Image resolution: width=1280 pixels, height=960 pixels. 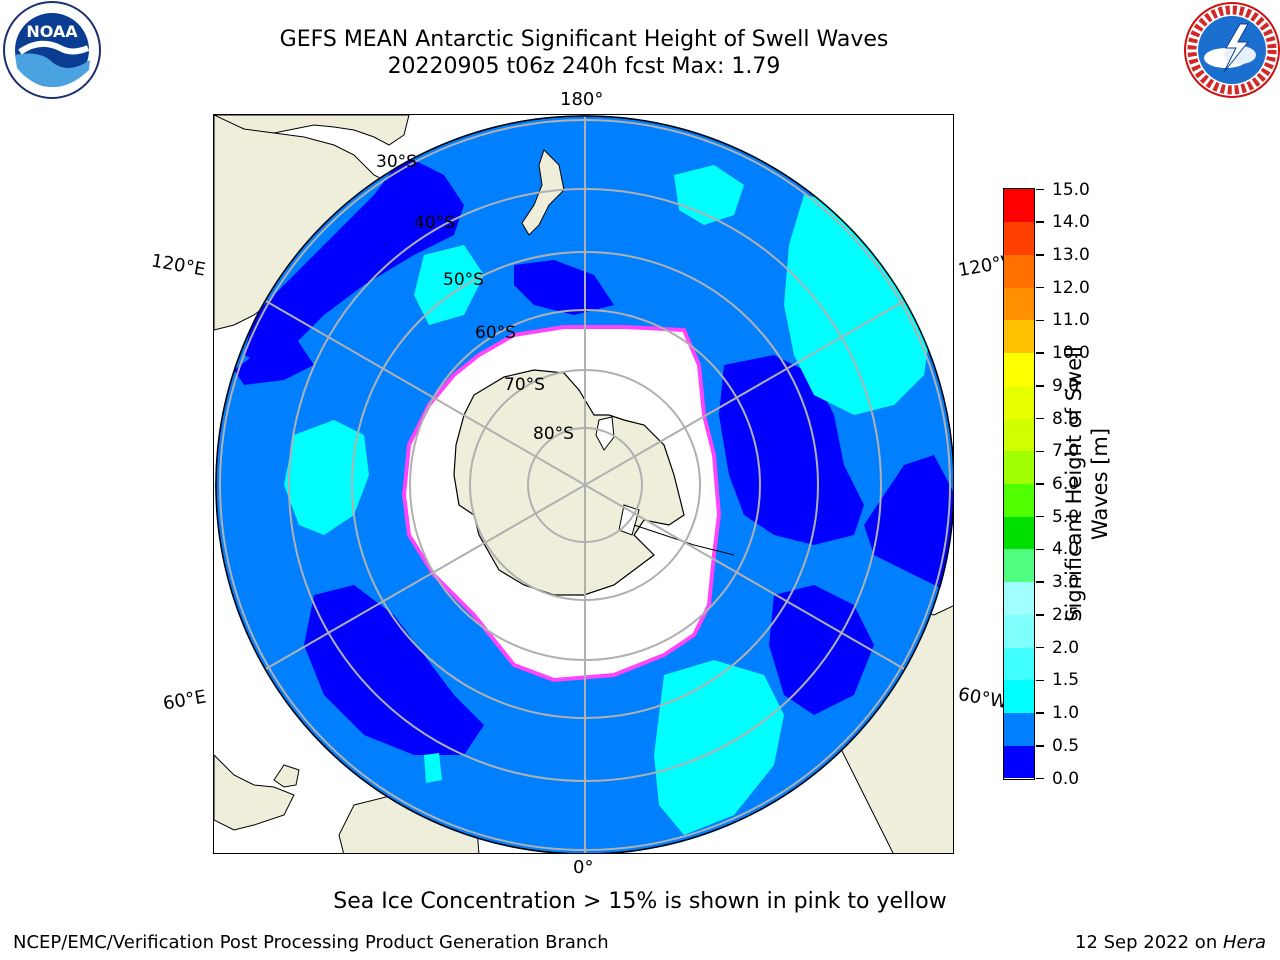 I want to click on nws-logo, so click(x=1228, y=52).